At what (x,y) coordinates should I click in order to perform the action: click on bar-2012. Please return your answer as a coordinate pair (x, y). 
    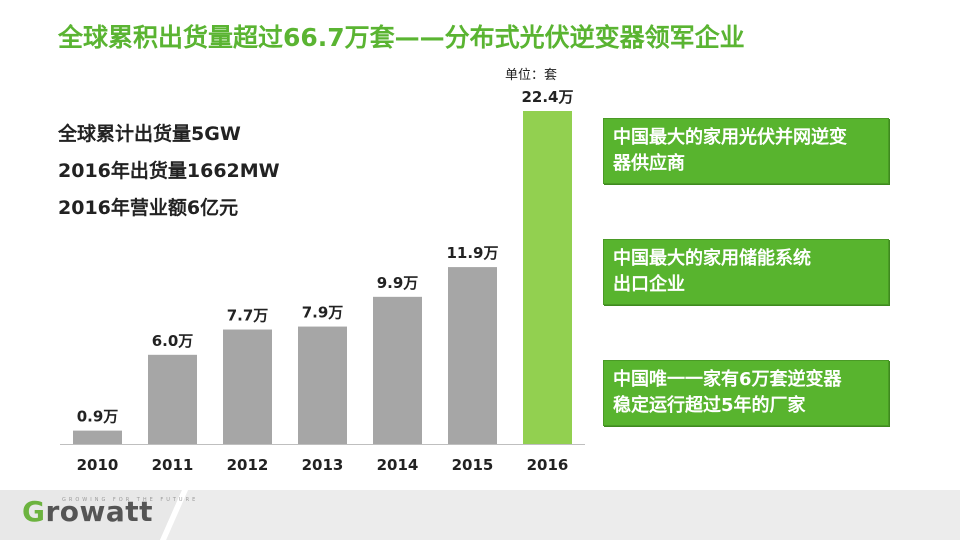
    Looking at the image, I should click on (247, 386).